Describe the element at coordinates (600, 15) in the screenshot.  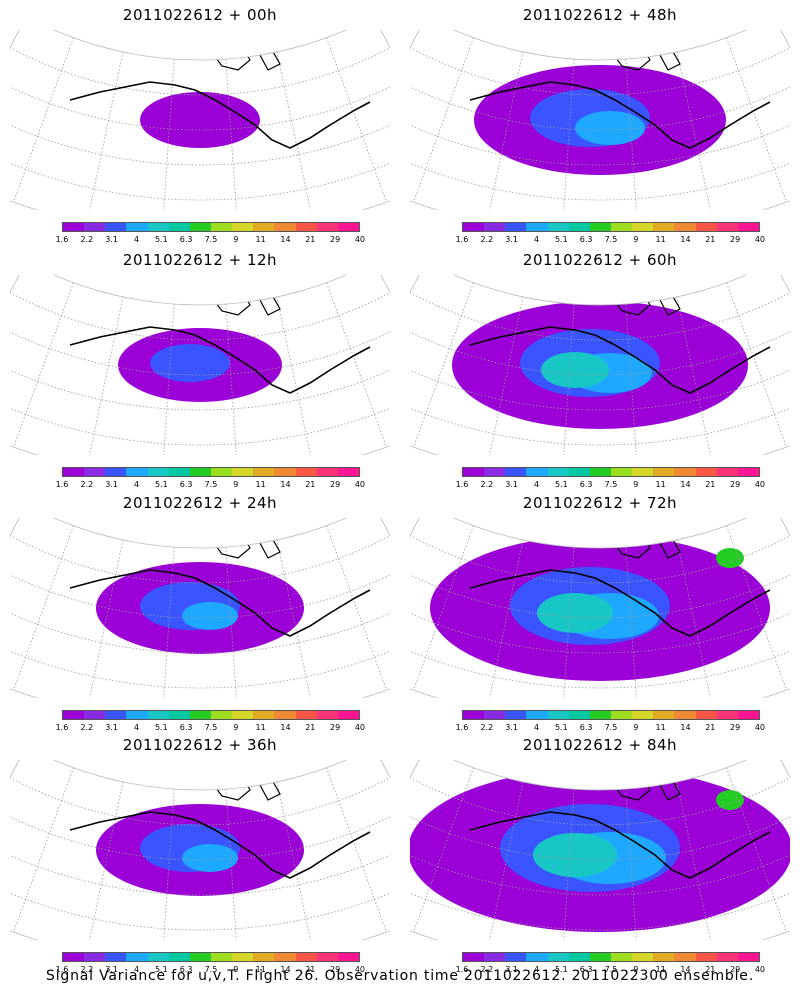
I see `panel-title: 2011022612 + 48h` at that location.